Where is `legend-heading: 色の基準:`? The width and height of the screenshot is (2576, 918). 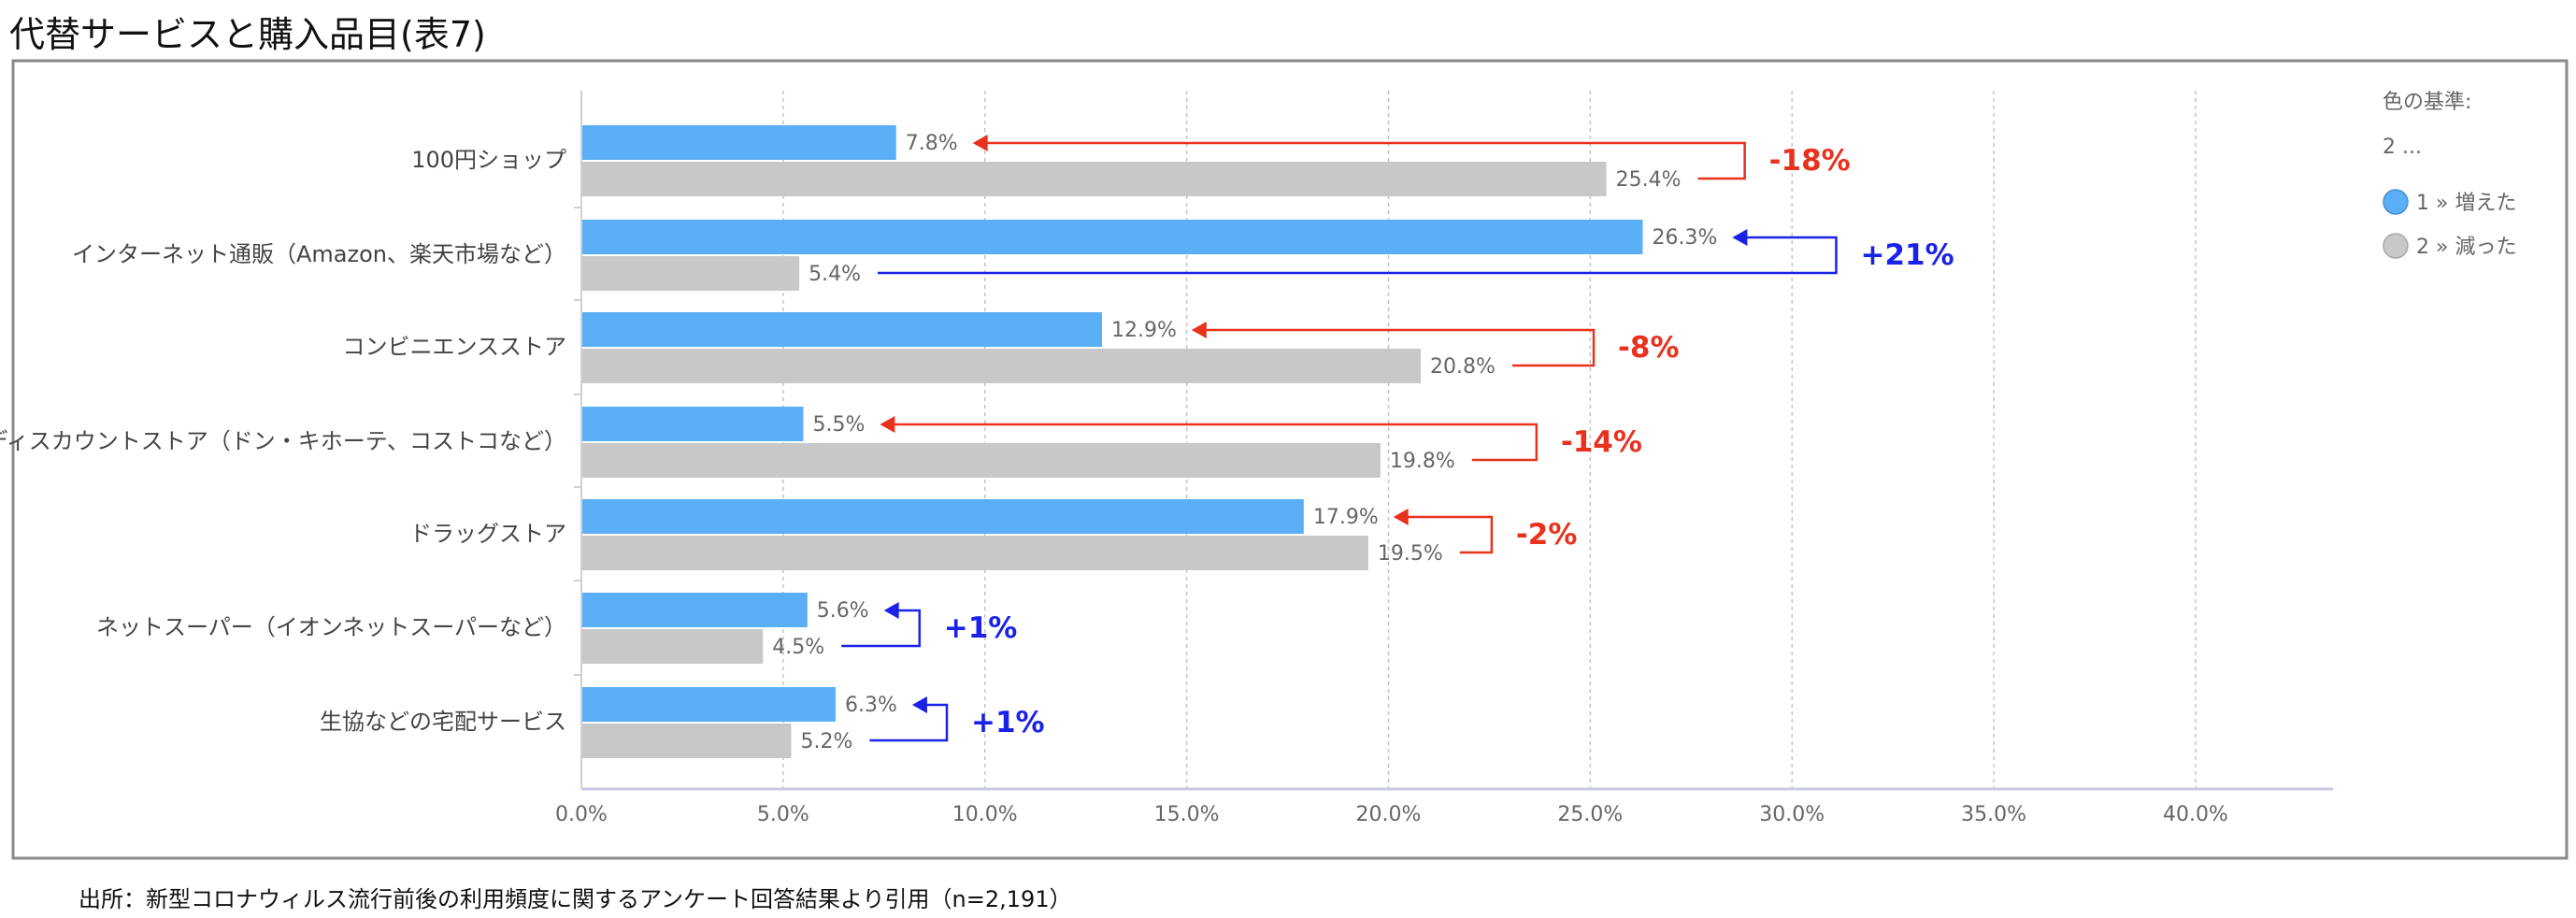
legend-heading: 色の基準: is located at coordinates (2427, 102).